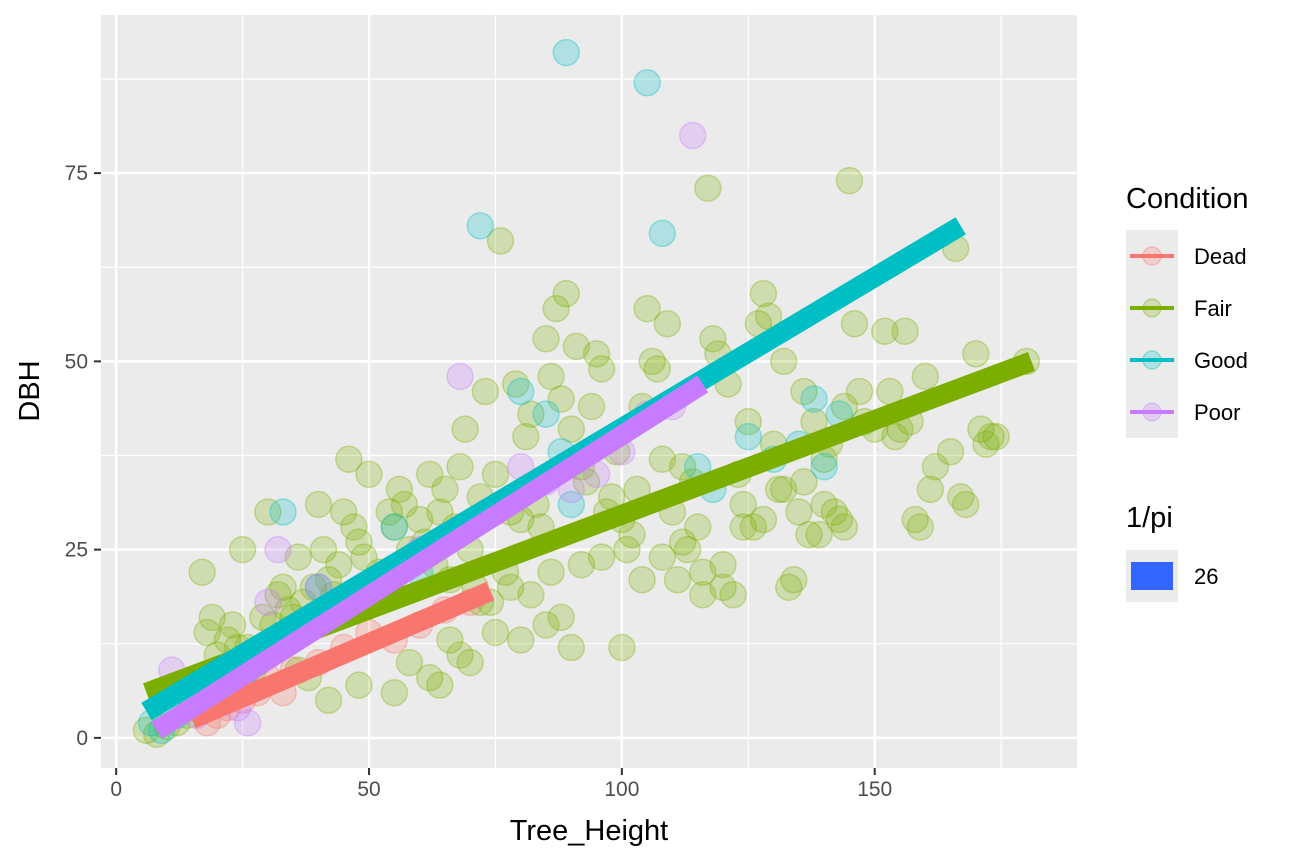 Image resolution: width=1296 pixels, height=864 pixels. What do you see at coordinates (76, 173) in the screenshot?
I see `y-tick-label: 75` at bounding box center [76, 173].